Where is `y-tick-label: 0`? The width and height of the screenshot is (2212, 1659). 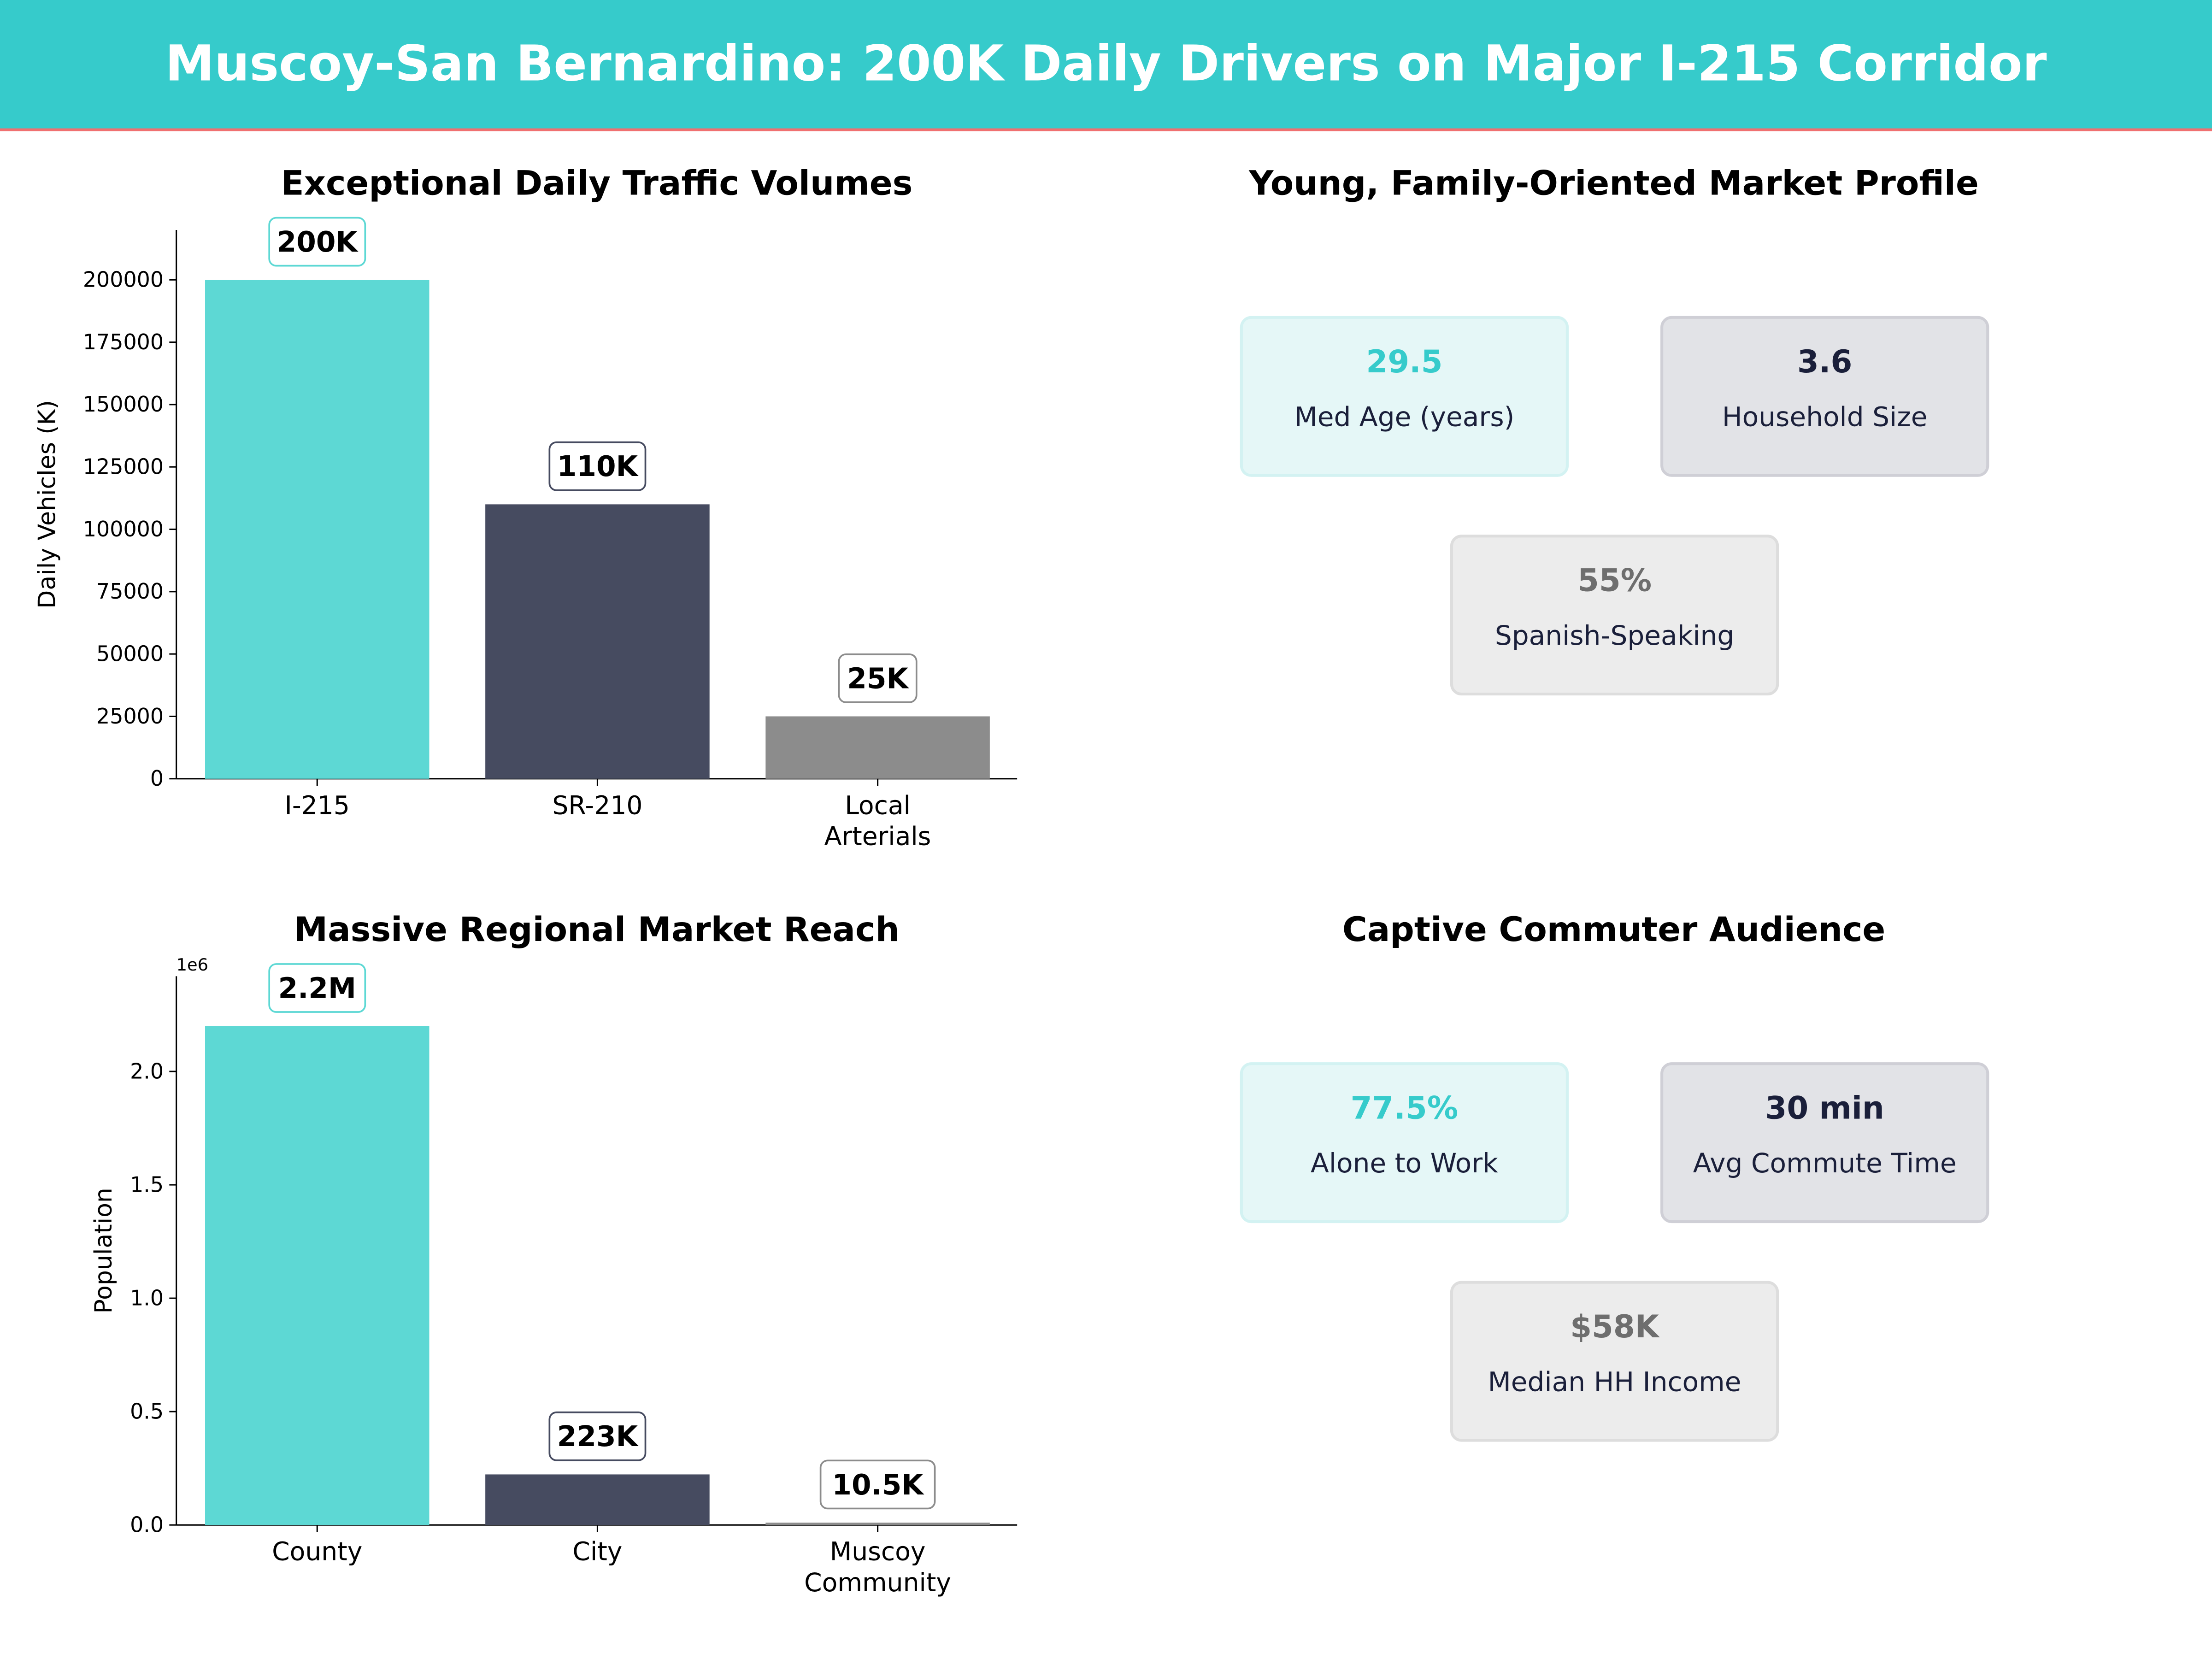 y-tick-label: 0 is located at coordinates (157, 778).